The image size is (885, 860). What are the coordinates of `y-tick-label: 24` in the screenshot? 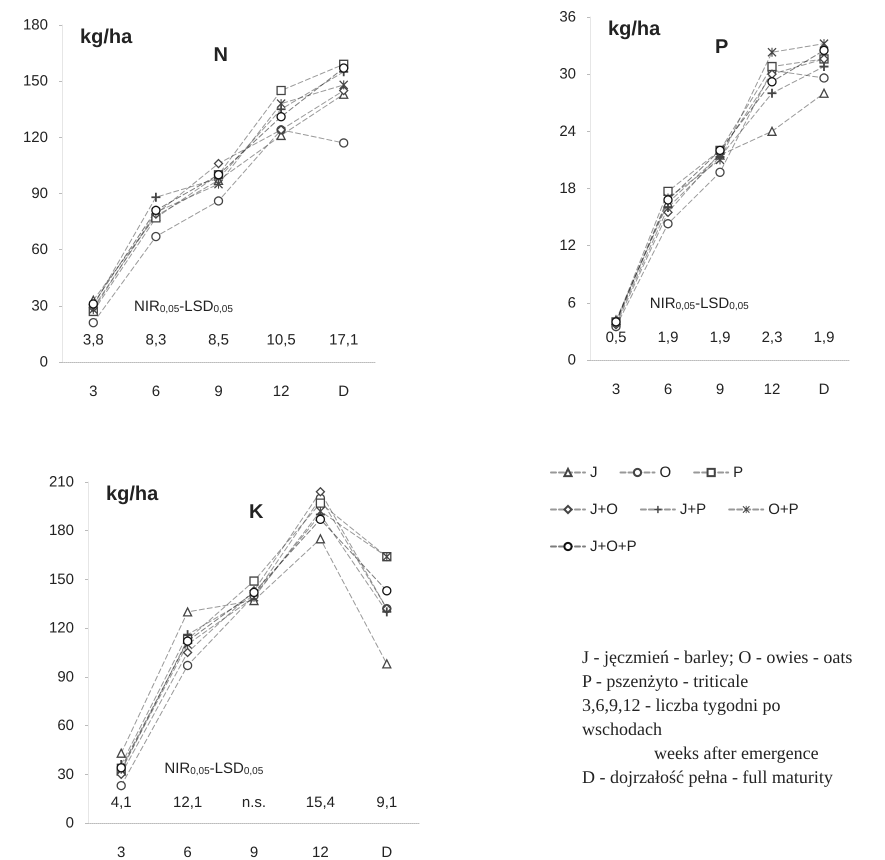 It's located at (567, 131).